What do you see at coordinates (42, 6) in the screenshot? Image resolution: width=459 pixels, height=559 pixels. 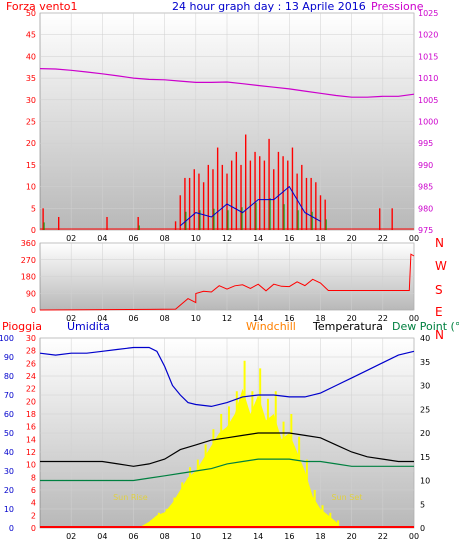 I see `header-wind-label: Forza vento1` at bounding box center [42, 6].